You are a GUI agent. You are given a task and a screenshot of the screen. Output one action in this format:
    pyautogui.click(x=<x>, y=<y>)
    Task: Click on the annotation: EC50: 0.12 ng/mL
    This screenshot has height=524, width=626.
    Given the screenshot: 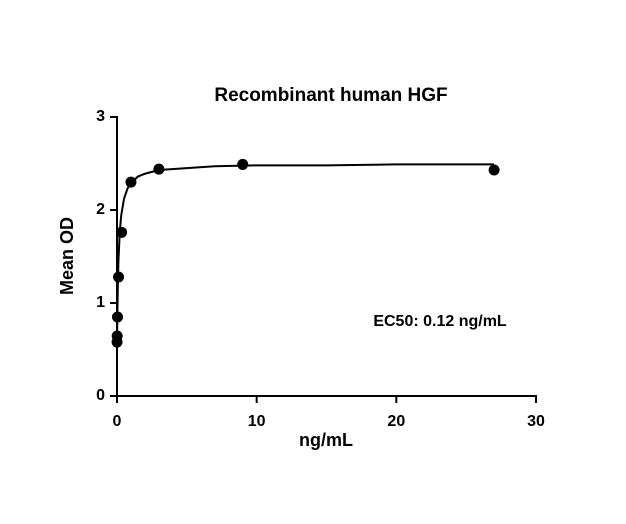 What is the action you would take?
    pyautogui.click(x=440, y=321)
    